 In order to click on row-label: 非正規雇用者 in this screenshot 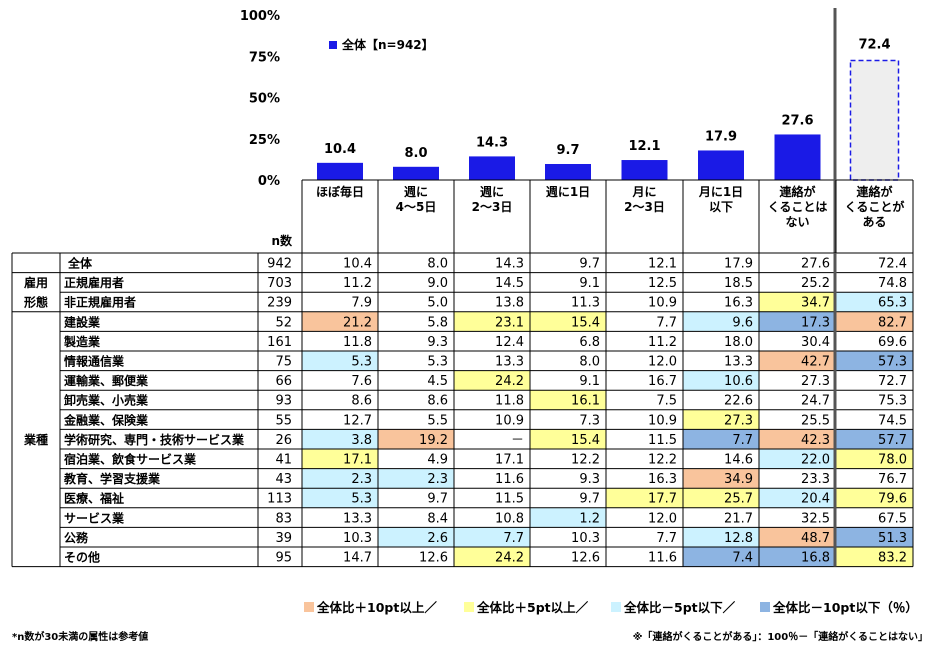, I will do `click(100, 302)`.